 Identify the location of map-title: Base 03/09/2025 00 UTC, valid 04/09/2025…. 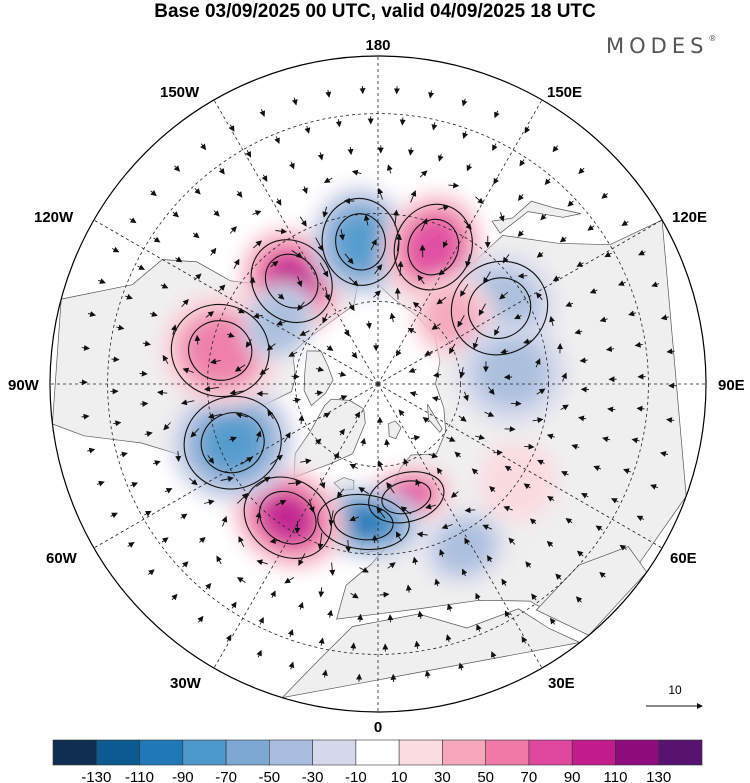
(375, 11).